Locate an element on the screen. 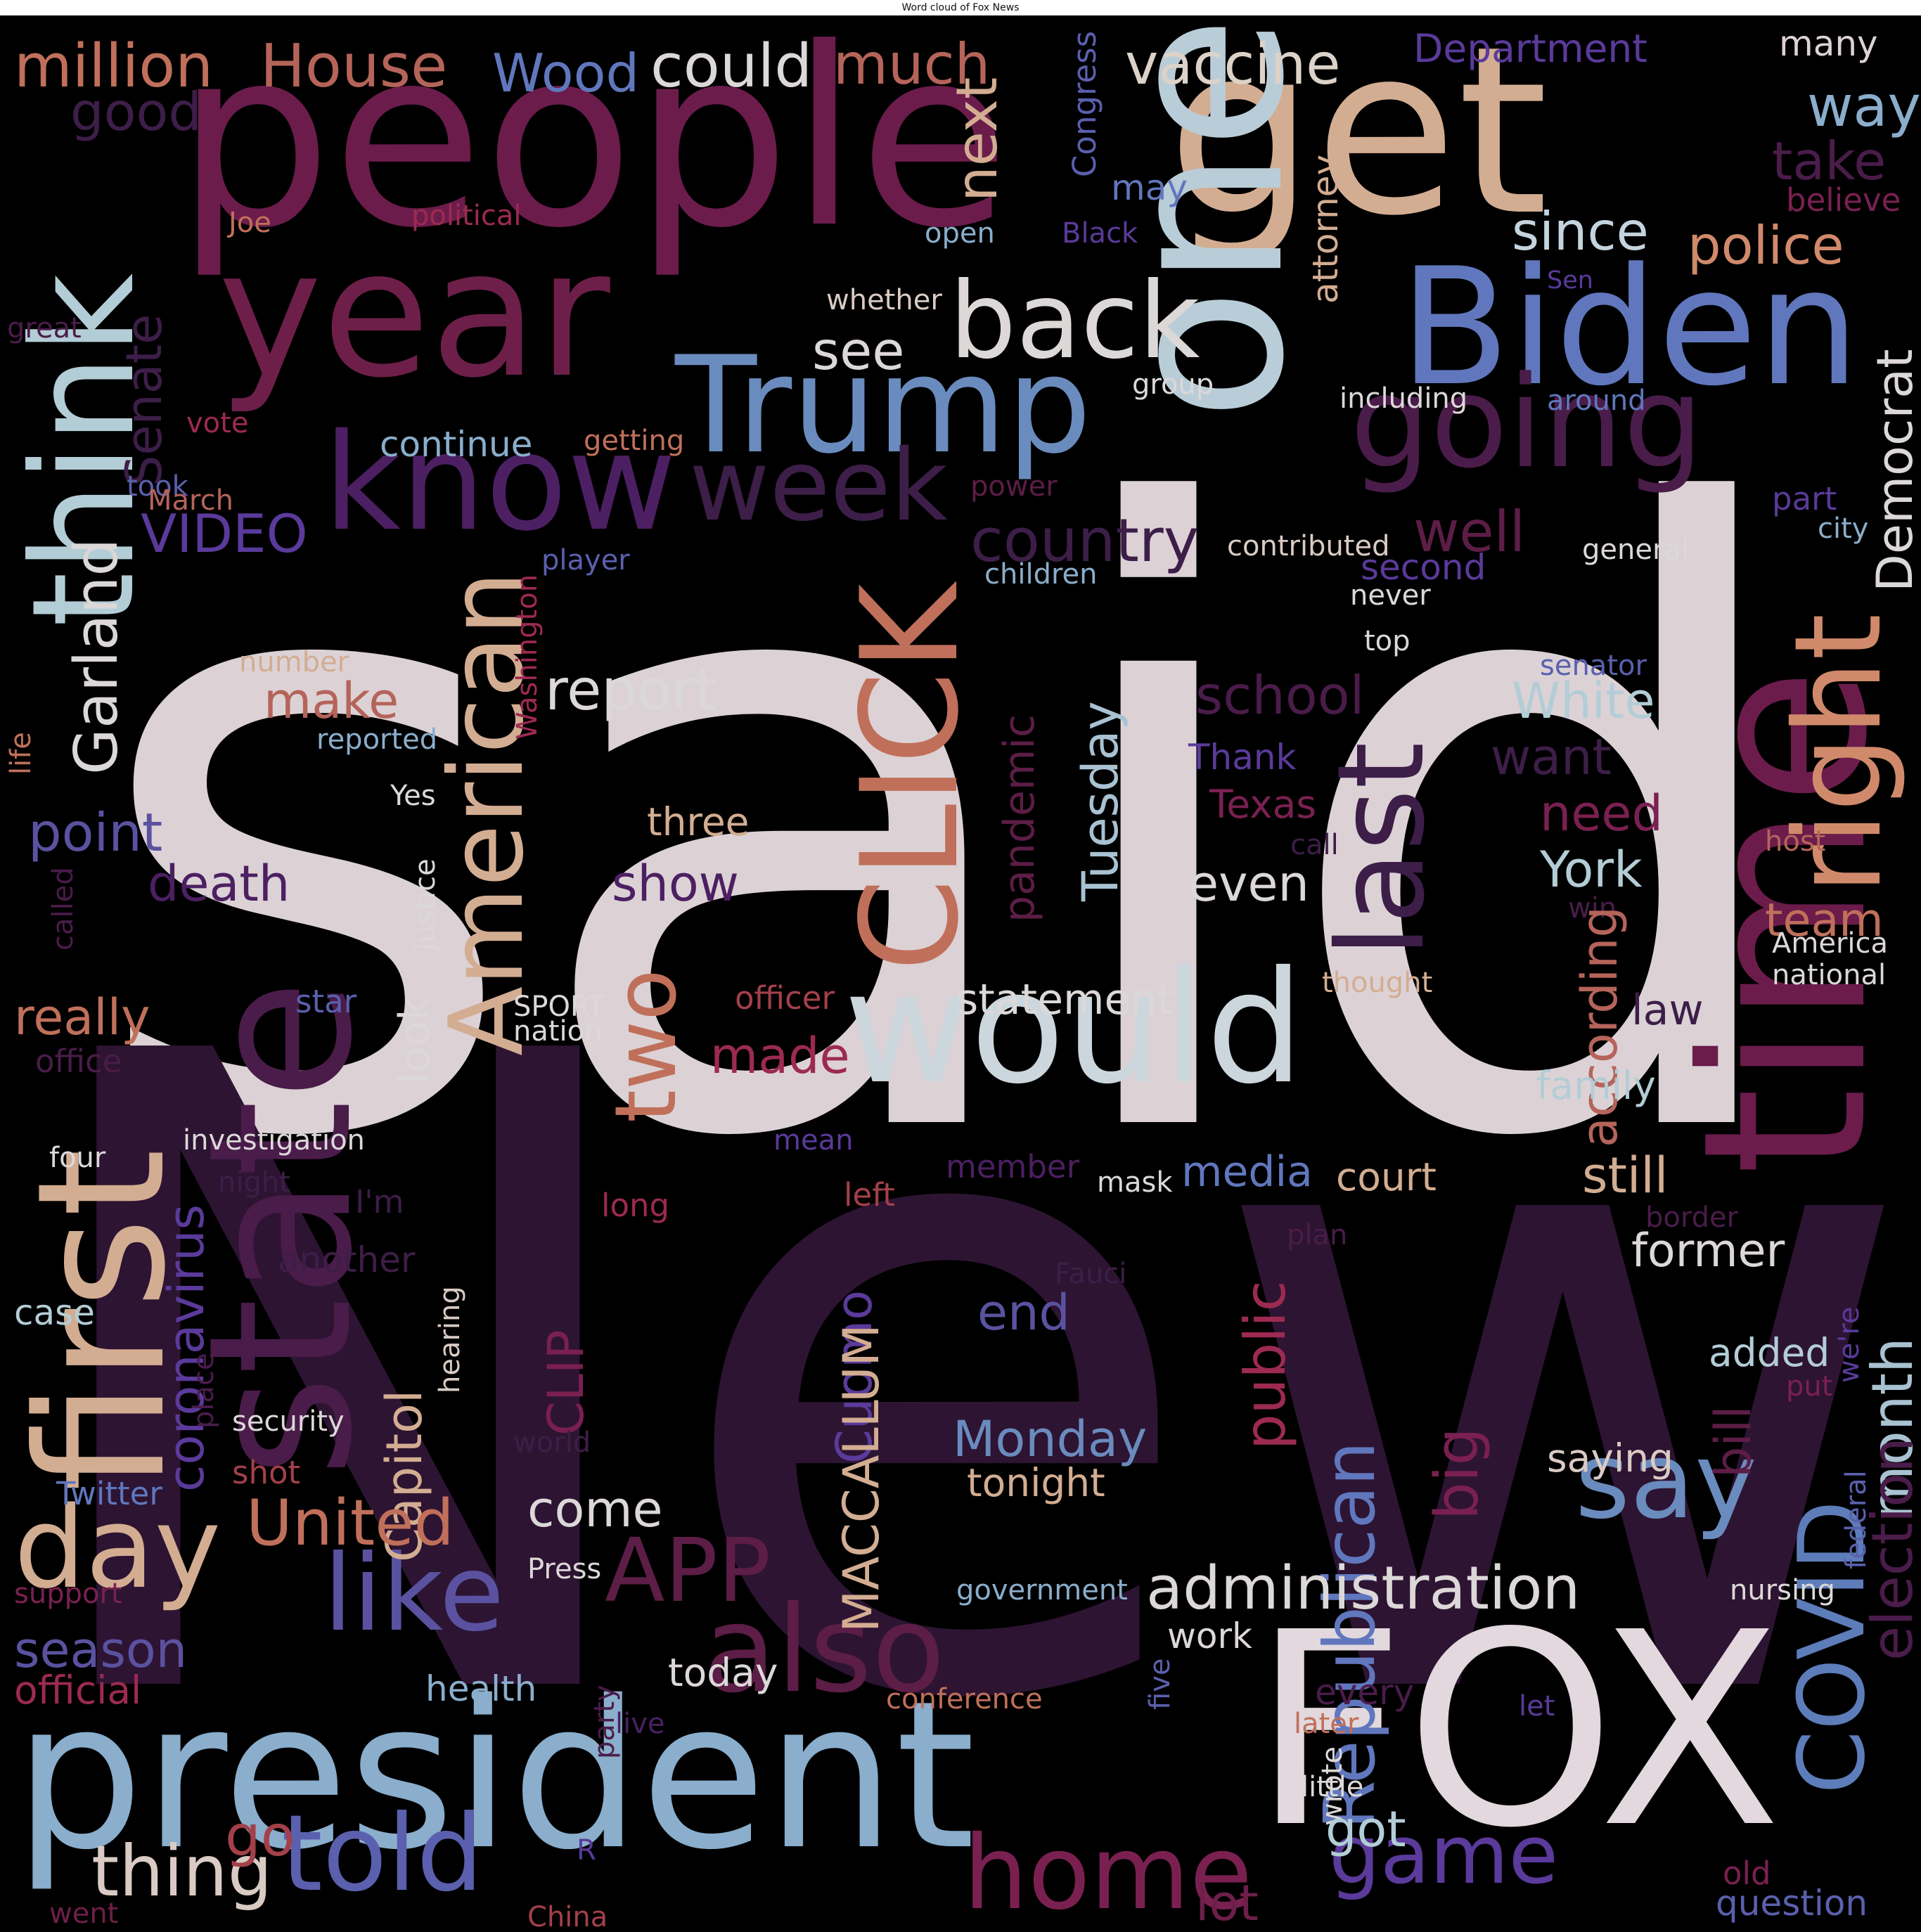  cloud-word: show is located at coordinates (675, 884).